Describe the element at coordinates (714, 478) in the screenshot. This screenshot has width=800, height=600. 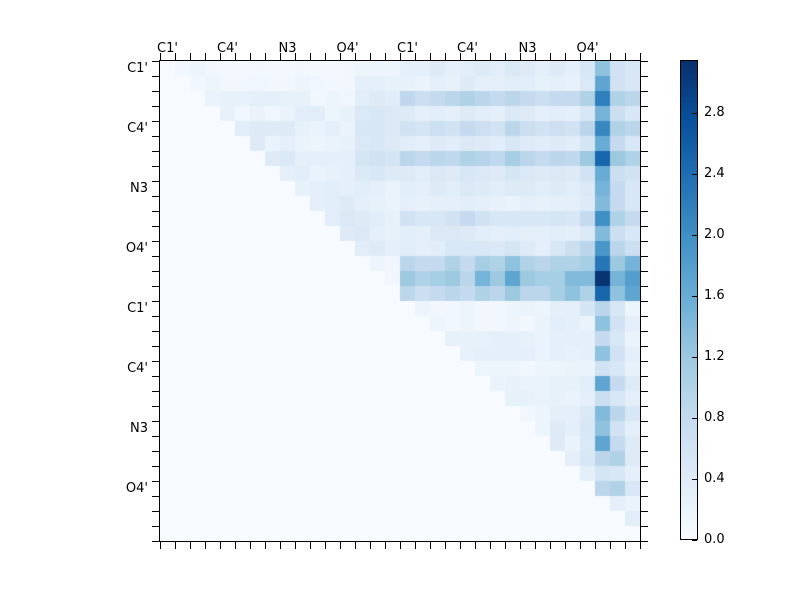
I see `colorbar-tick-label: 0.4` at that location.